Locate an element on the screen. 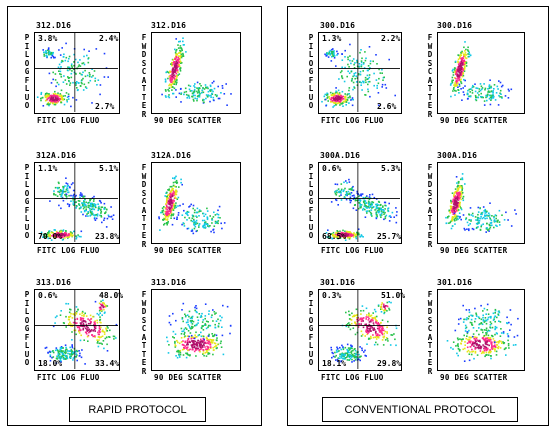 This screenshot has height=430, width=553. p0-r0-fluo-pct-lower-right: 2.7% is located at coordinates (105, 106).